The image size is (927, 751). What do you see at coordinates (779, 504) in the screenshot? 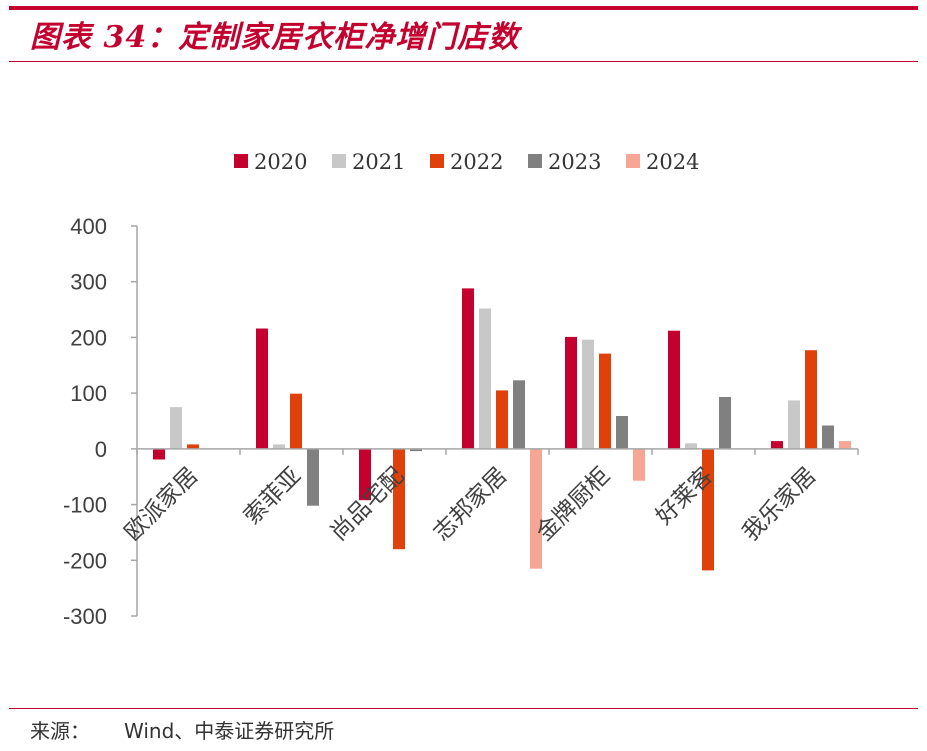
I see `x-tick-label: 我乐家居` at bounding box center [779, 504].